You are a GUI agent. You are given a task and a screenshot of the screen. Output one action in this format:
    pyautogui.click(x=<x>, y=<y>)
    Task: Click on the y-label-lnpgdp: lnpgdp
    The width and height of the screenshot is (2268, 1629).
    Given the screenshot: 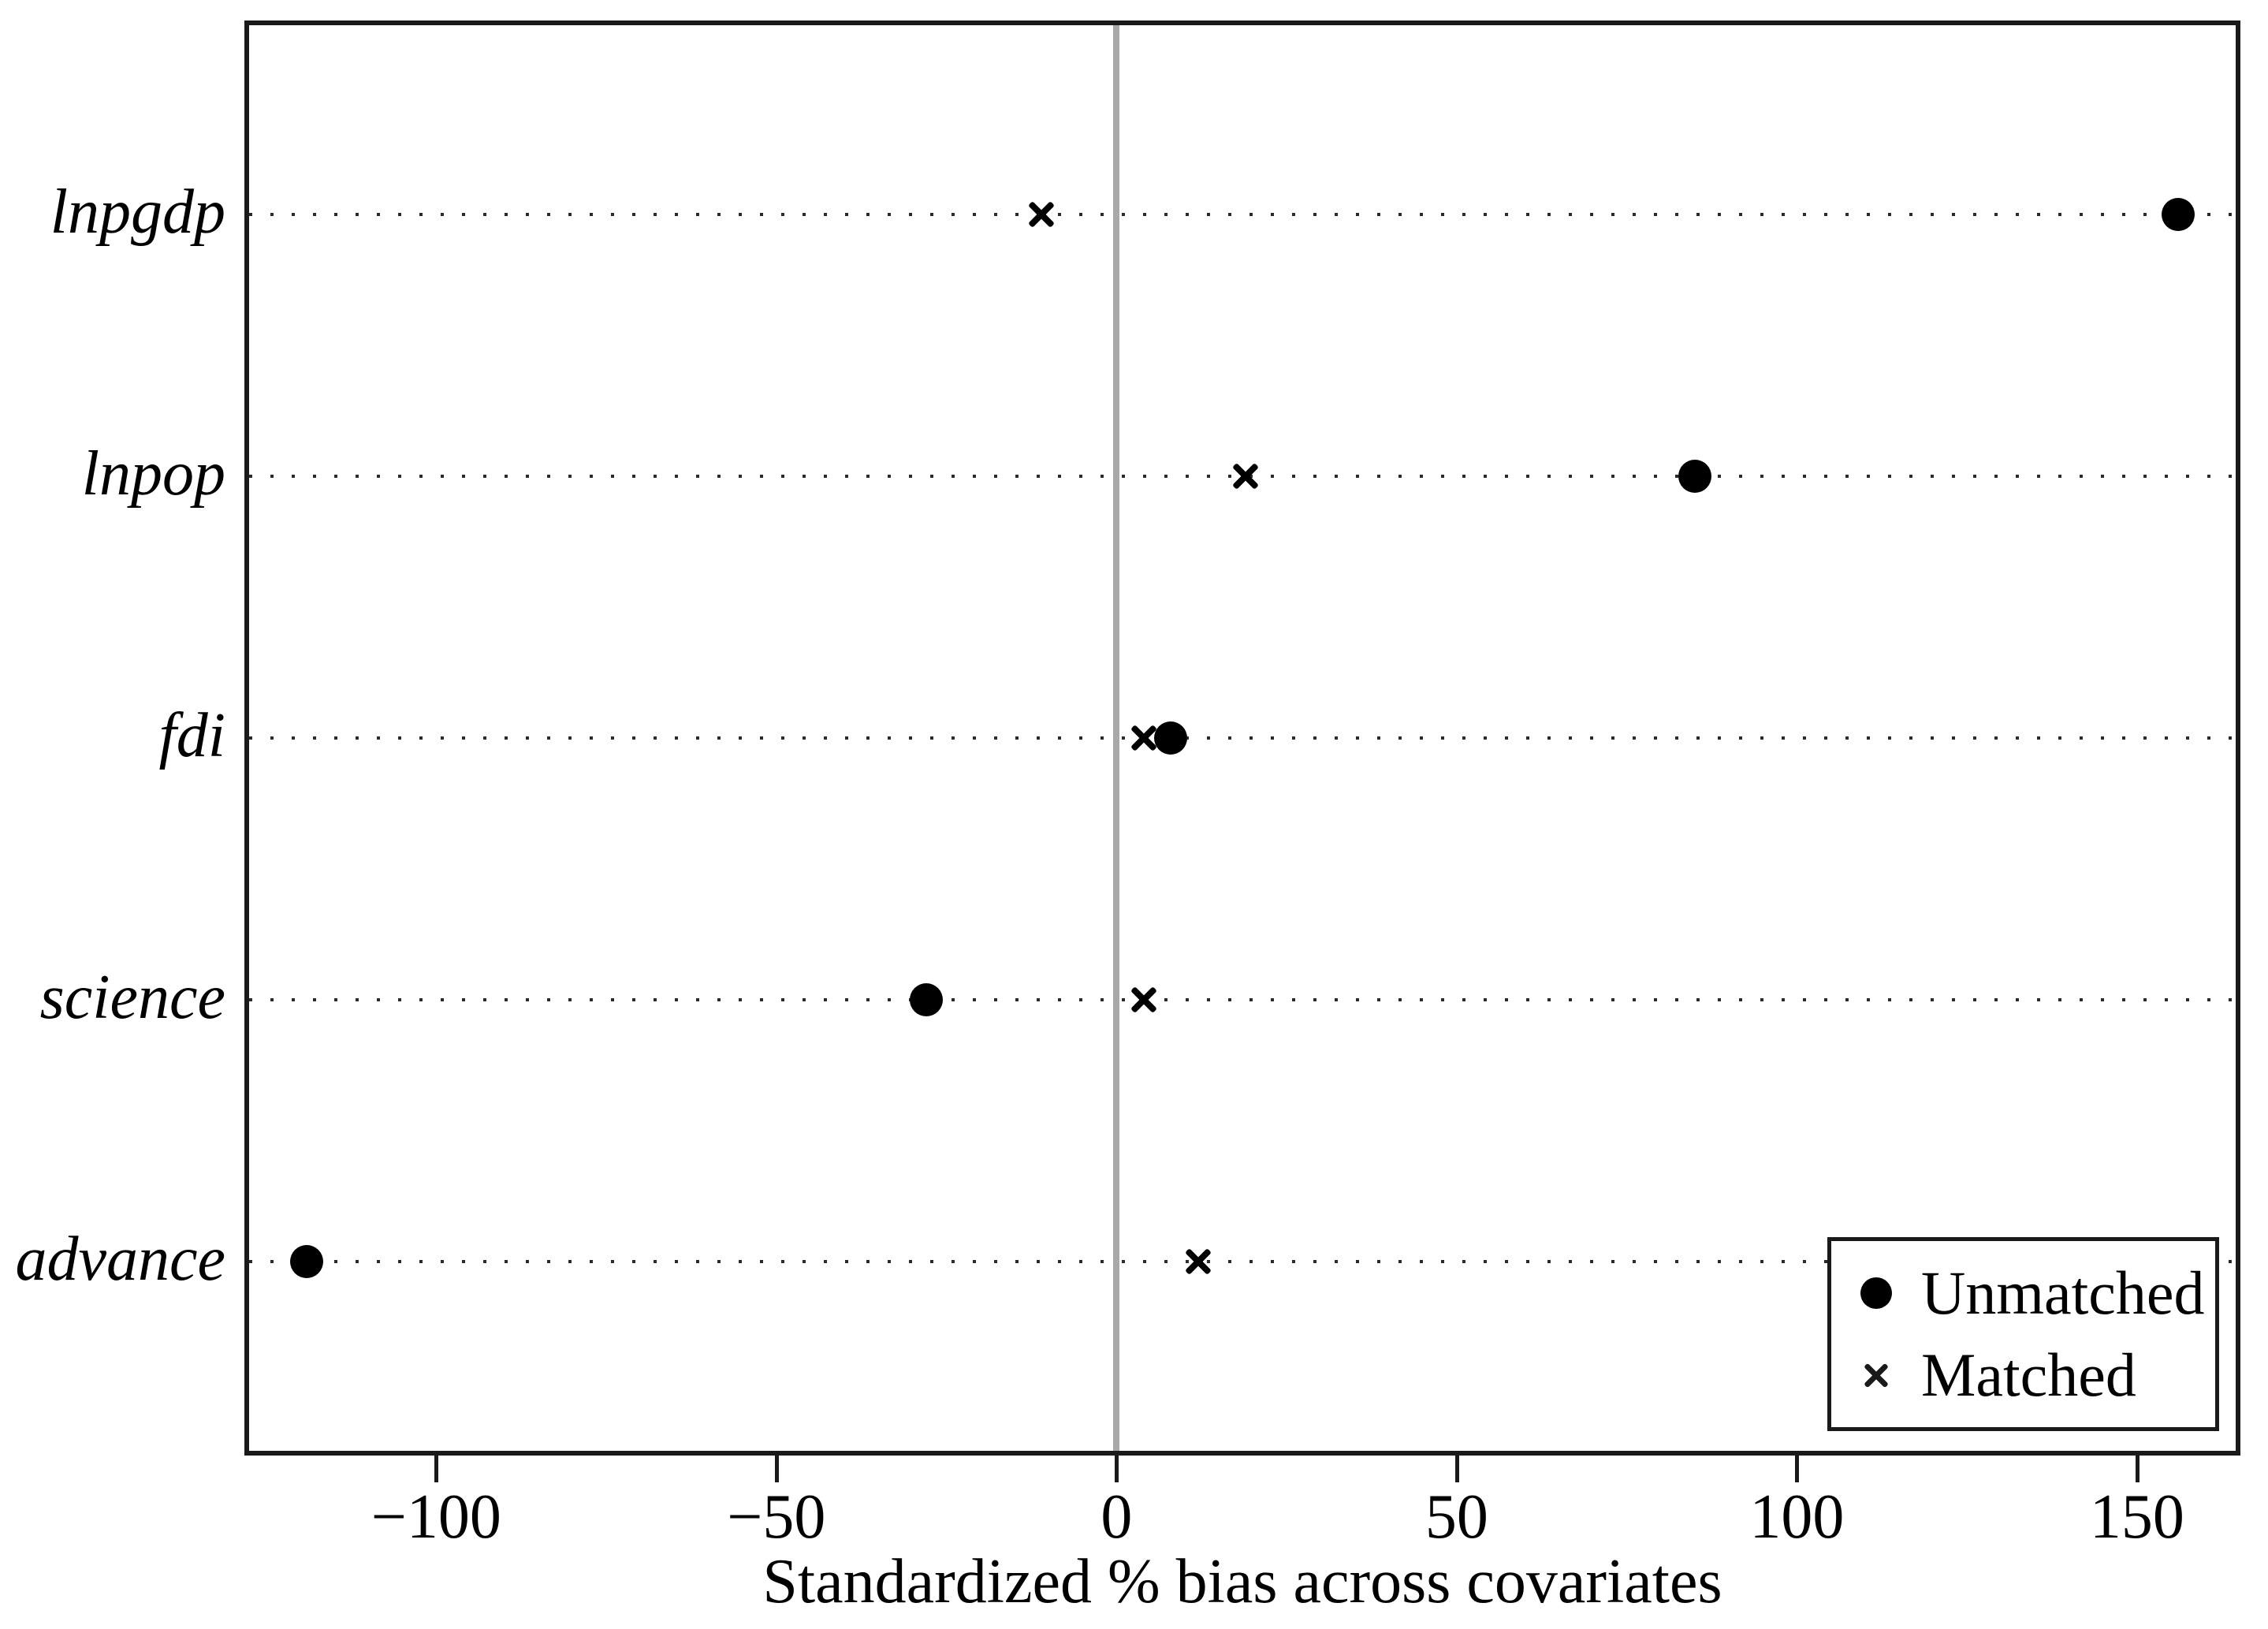 What is the action you would take?
    pyautogui.click(x=137, y=213)
    